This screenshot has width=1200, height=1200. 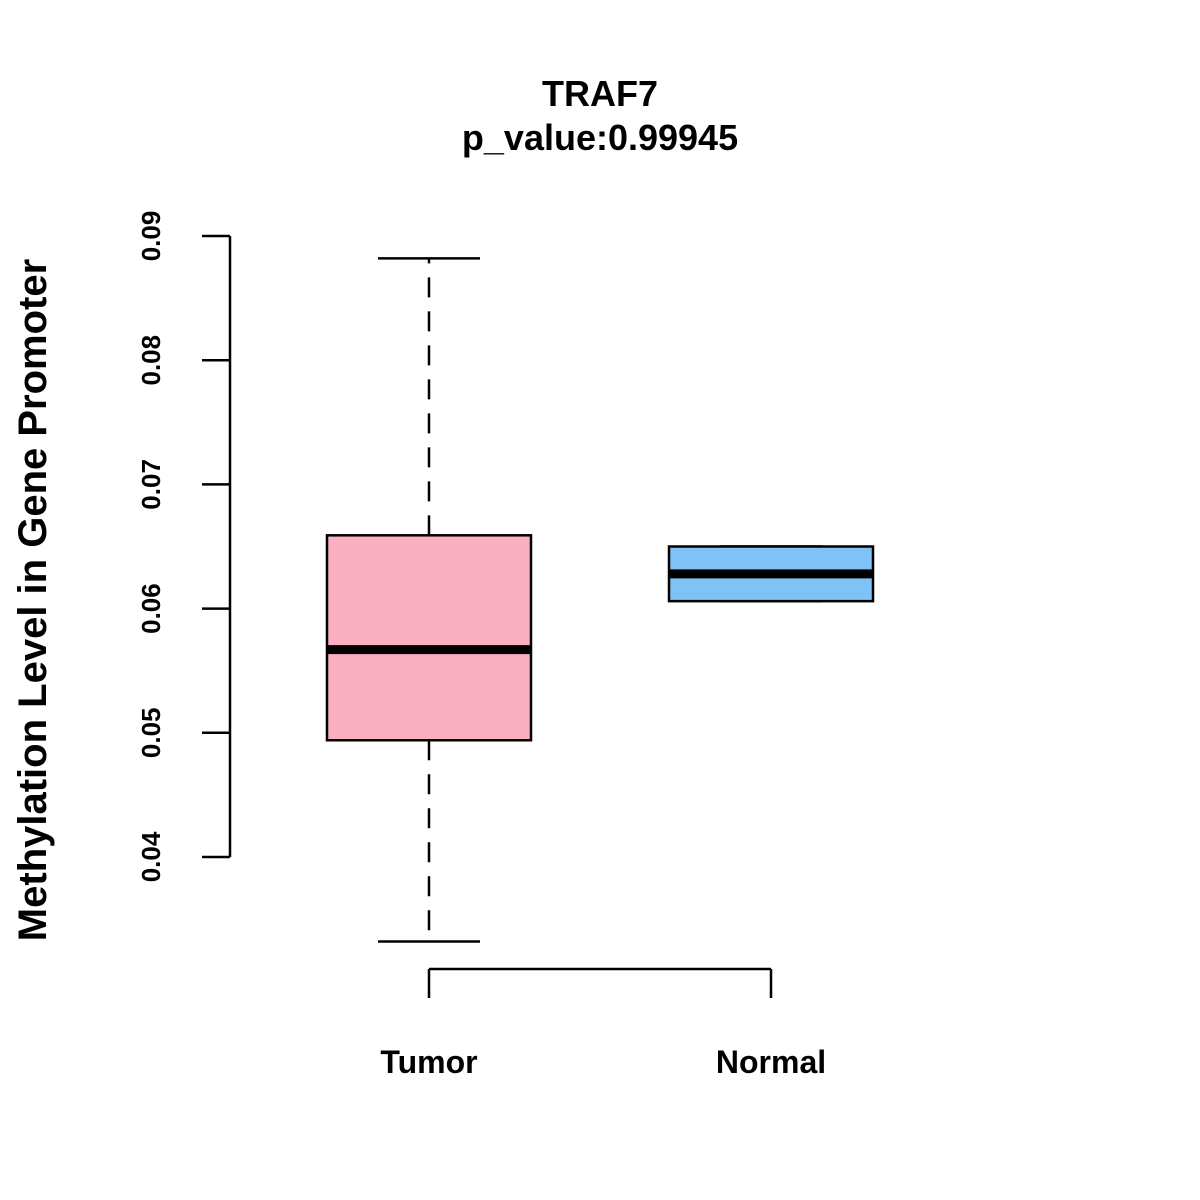 What do you see at coordinates (33, 600) in the screenshot?
I see `y-axis-label: Methylation Level in Gene Promoter` at bounding box center [33, 600].